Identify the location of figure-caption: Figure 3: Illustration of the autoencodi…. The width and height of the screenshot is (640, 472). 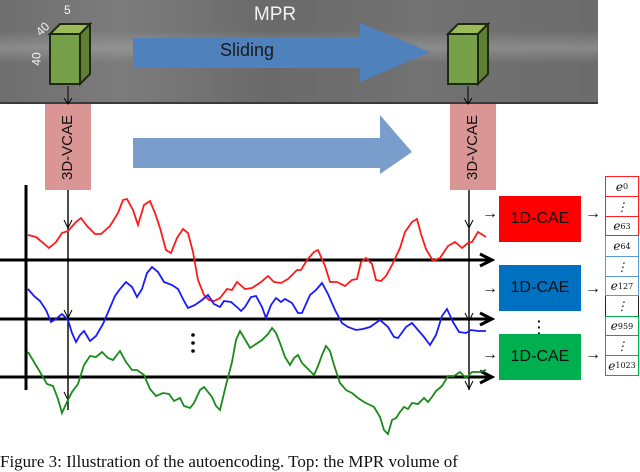
(229, 461).